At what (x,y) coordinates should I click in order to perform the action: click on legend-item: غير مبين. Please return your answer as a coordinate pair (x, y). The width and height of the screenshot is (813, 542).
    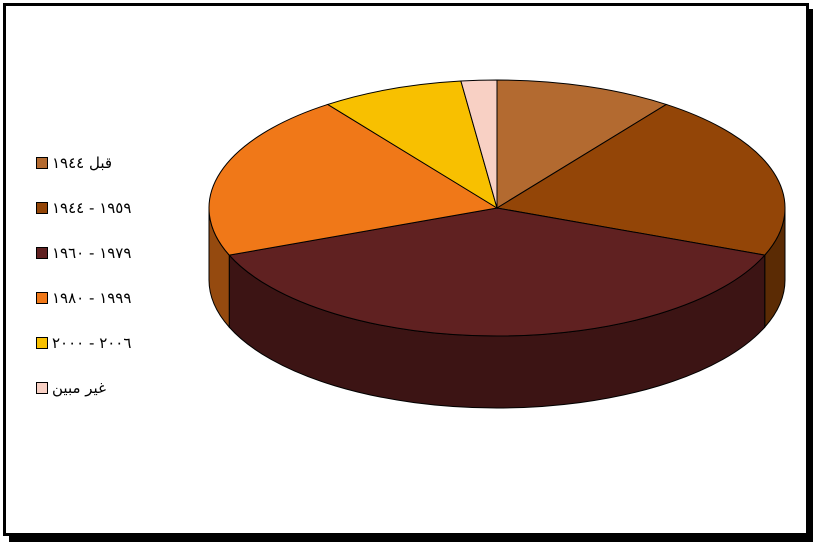
    Looking at the image, I should click on (111, 388).